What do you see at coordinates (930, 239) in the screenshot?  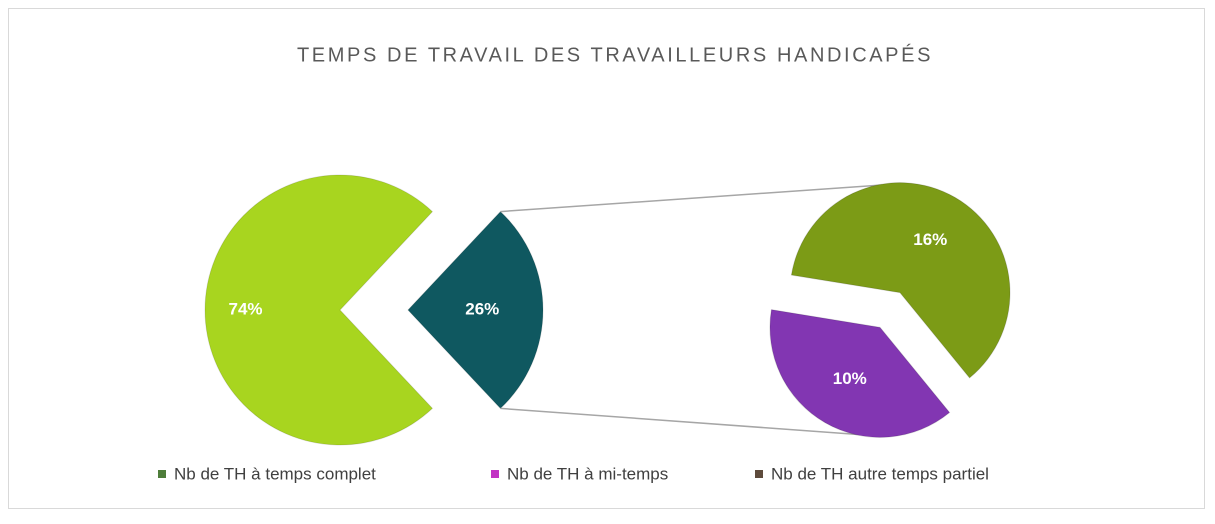 I see `slice-label: 16%` at bounding box center [930, 239].